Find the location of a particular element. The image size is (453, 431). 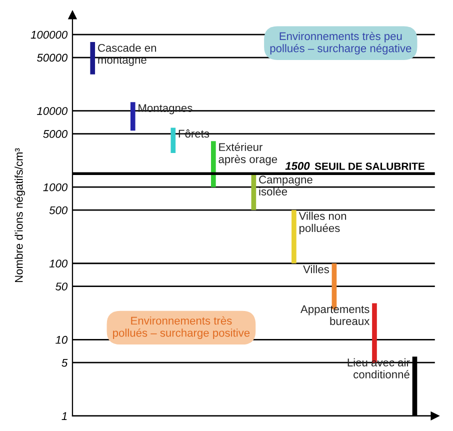

y-tick-label: 50000 is located at coordinates (52, 58).